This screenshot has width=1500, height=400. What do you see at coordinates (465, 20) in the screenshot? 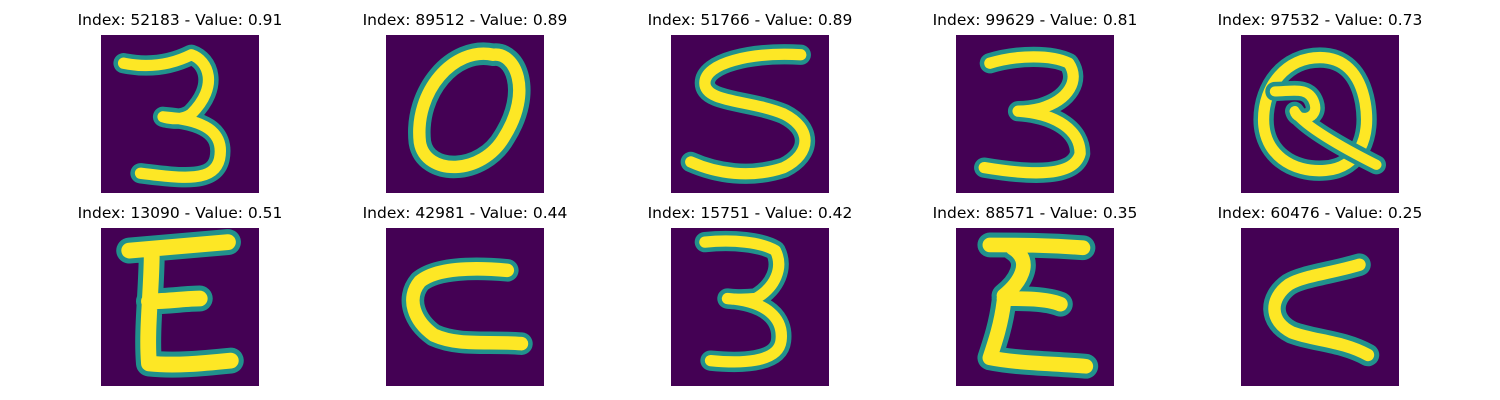
I see `panel-title: Index: 89512 - Value: 0.89` at bounding box center [465, 20].